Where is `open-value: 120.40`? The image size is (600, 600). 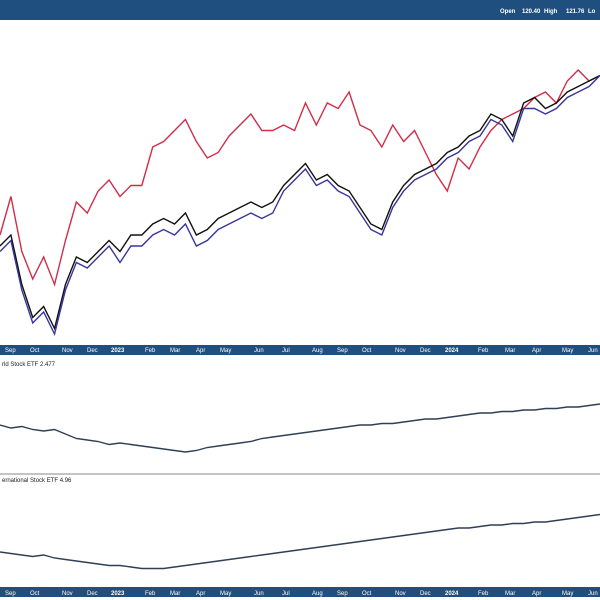
open-value: 120.40 is located at coordinates (531, 12).